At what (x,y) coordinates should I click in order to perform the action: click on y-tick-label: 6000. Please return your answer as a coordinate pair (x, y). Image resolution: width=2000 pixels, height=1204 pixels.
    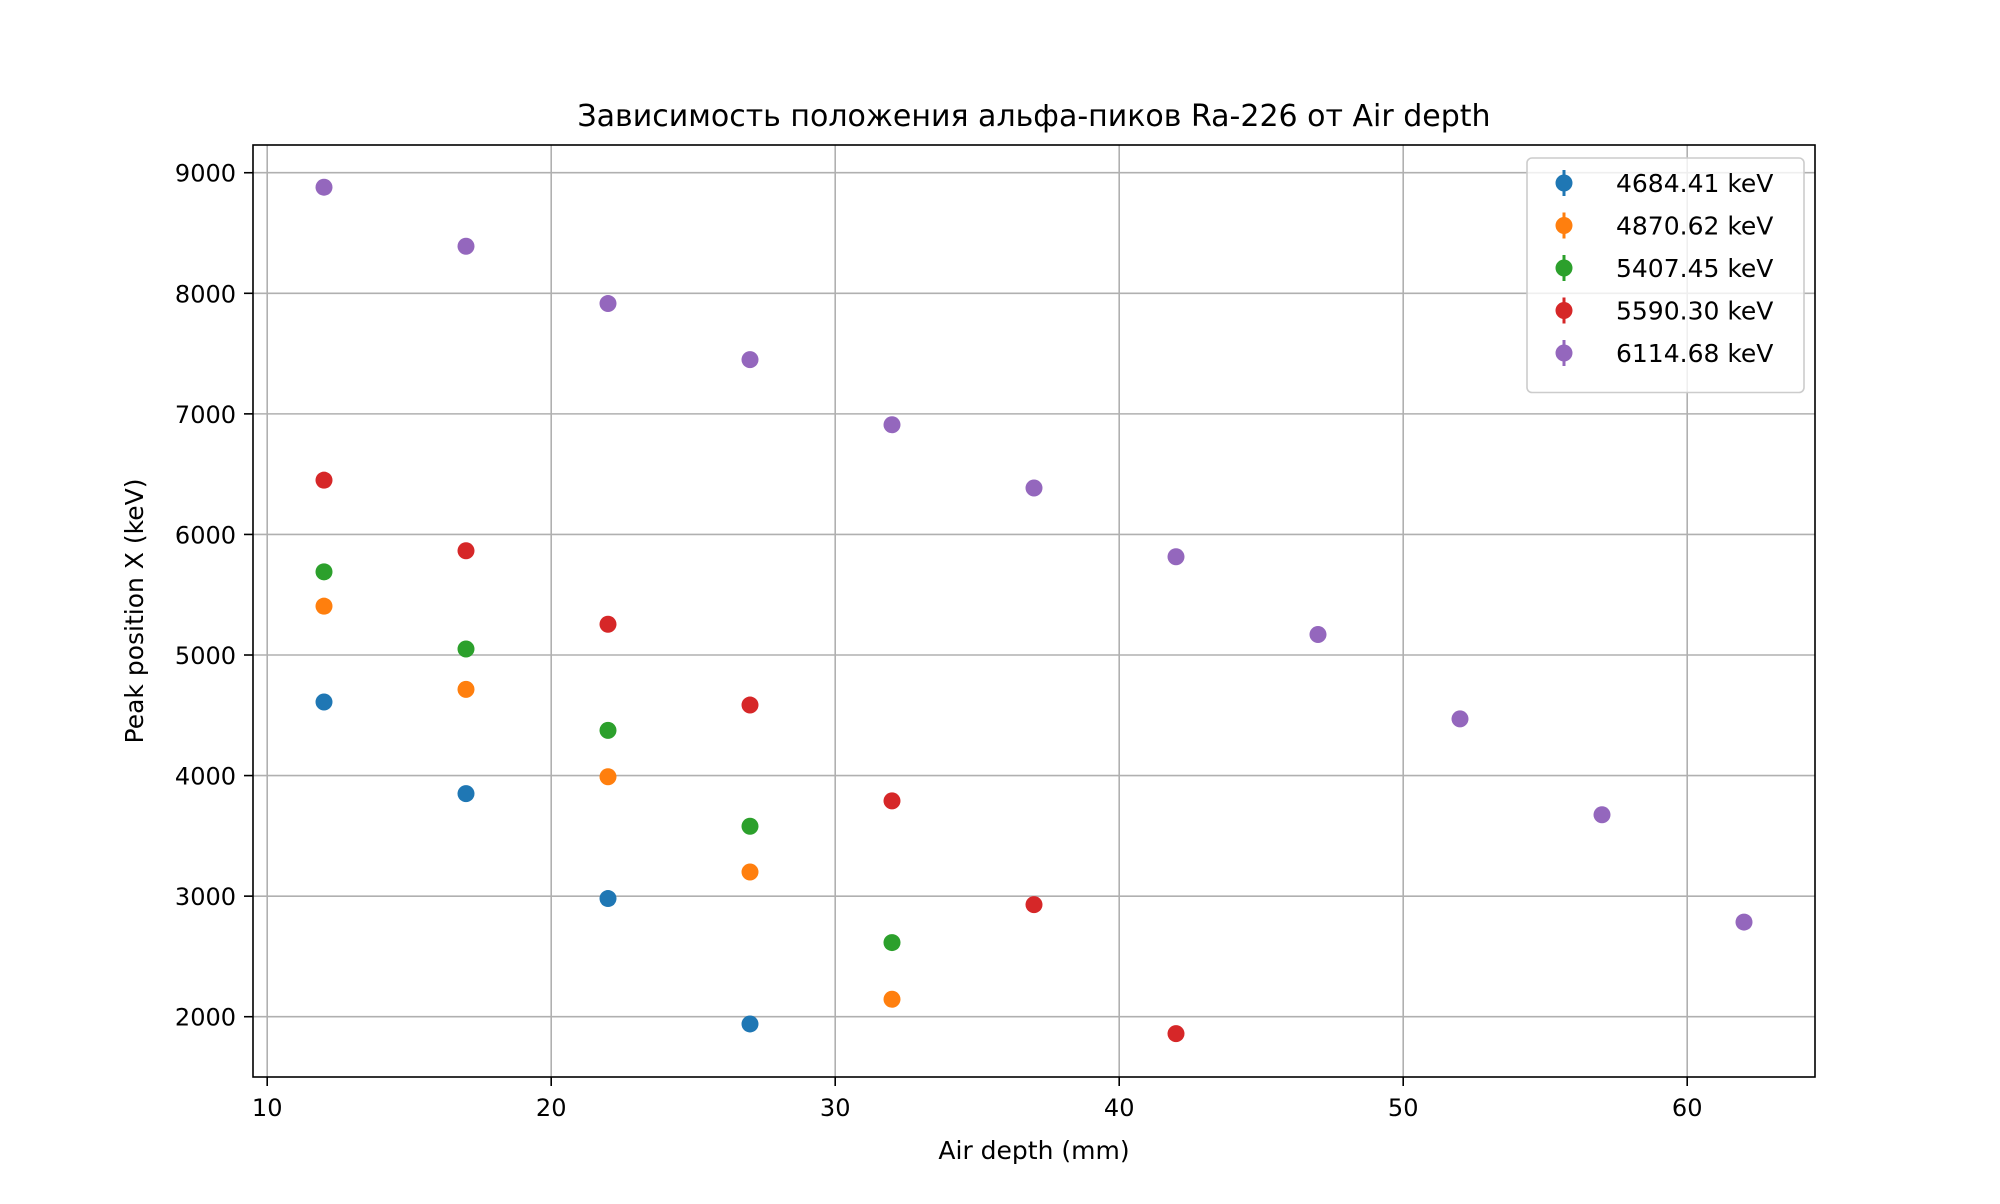
    Looking at the image, I should click on (205, 535).